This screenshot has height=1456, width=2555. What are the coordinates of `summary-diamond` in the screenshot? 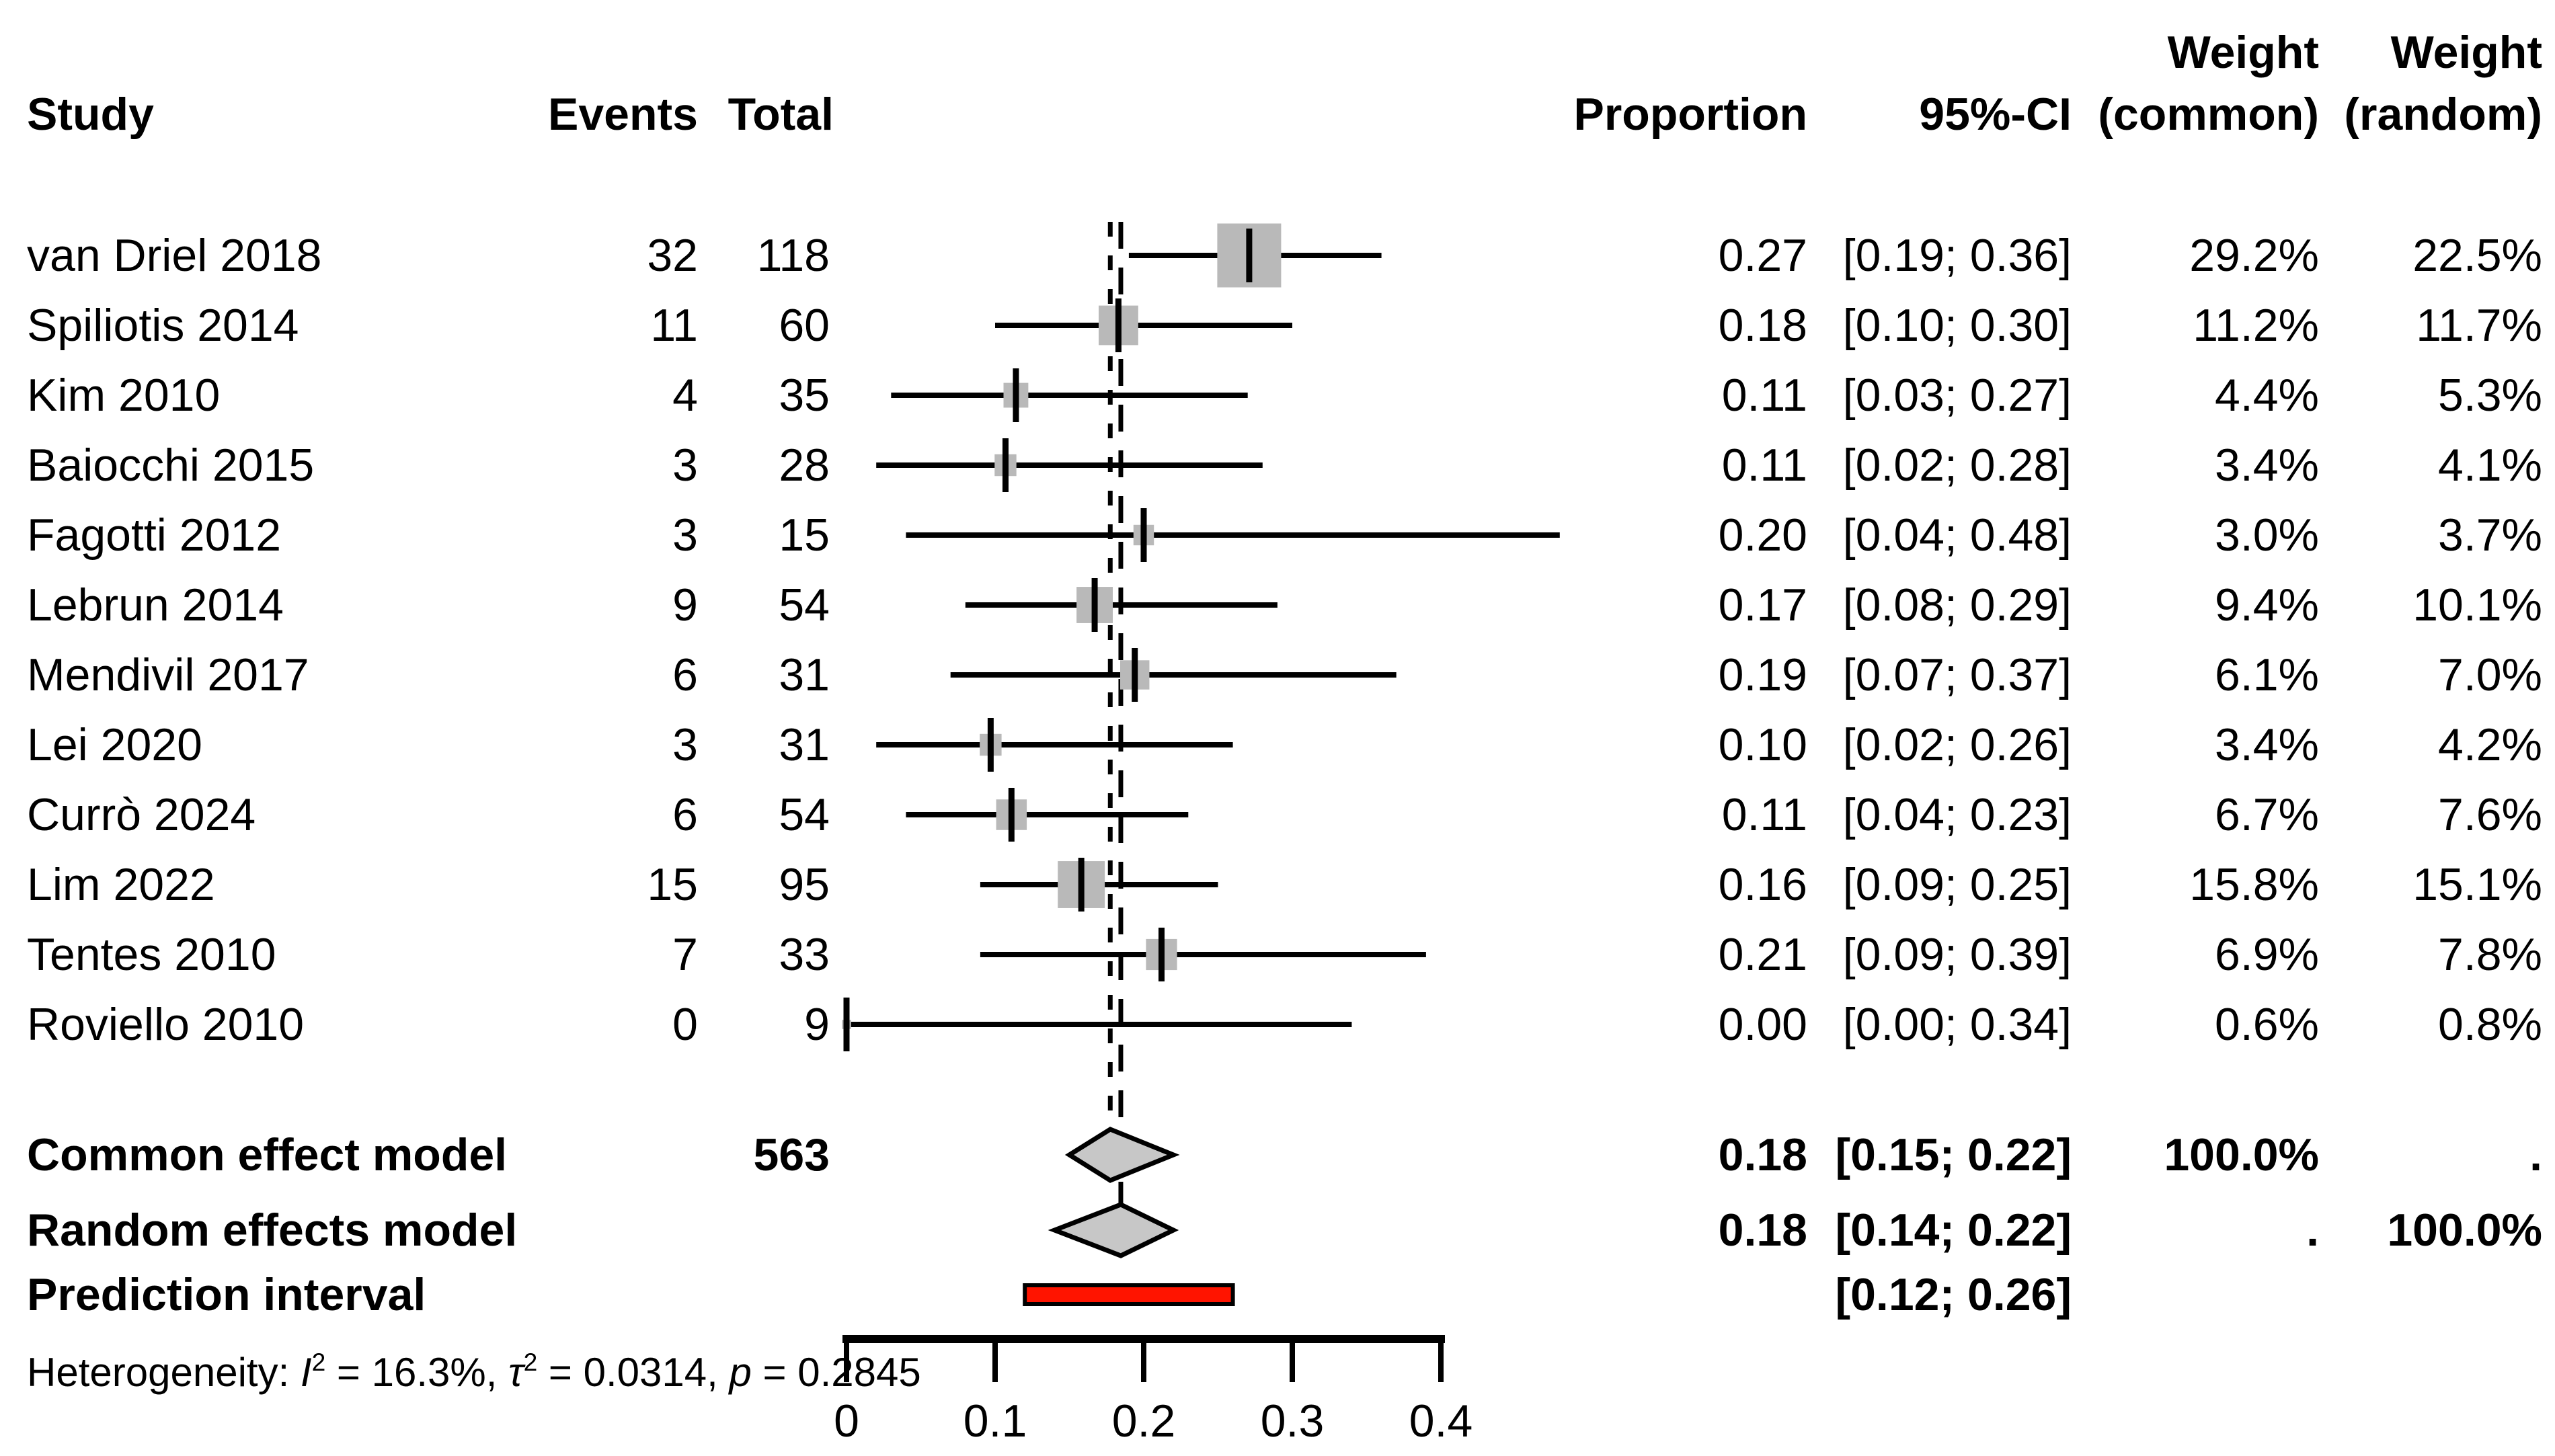 It's located at (1122, 1155).